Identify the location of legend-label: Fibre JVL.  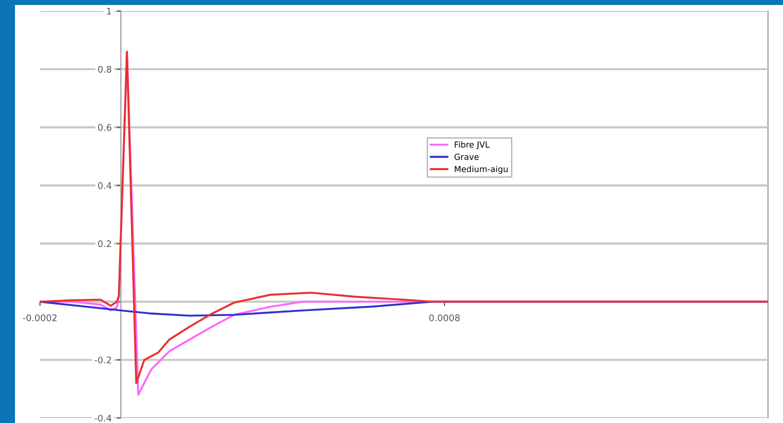
(472, 145).